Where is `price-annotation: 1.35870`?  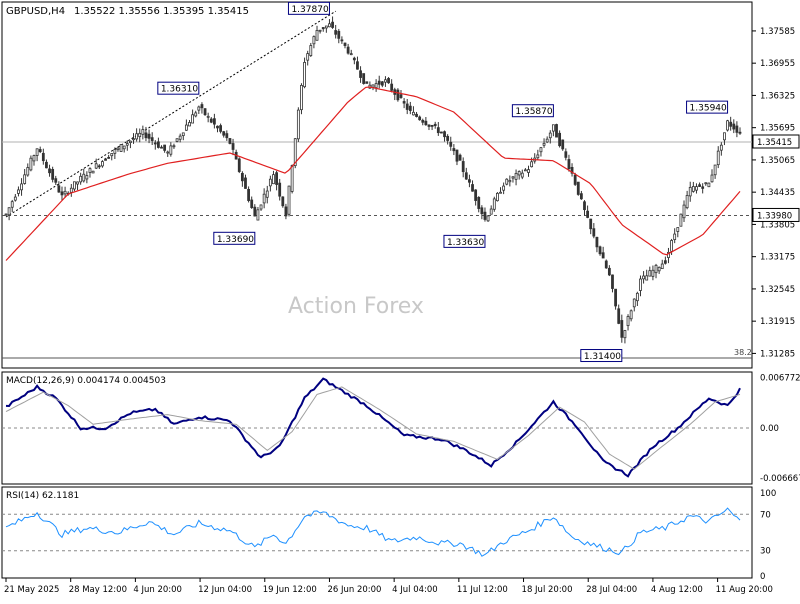 price-annotation: 1.35870 is located at coordinates (532, 111).